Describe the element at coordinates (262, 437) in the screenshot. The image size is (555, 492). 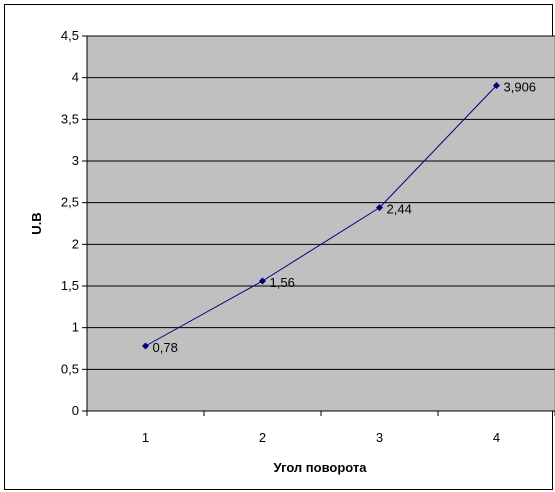
I see `x-tick-label: 2` at that location.